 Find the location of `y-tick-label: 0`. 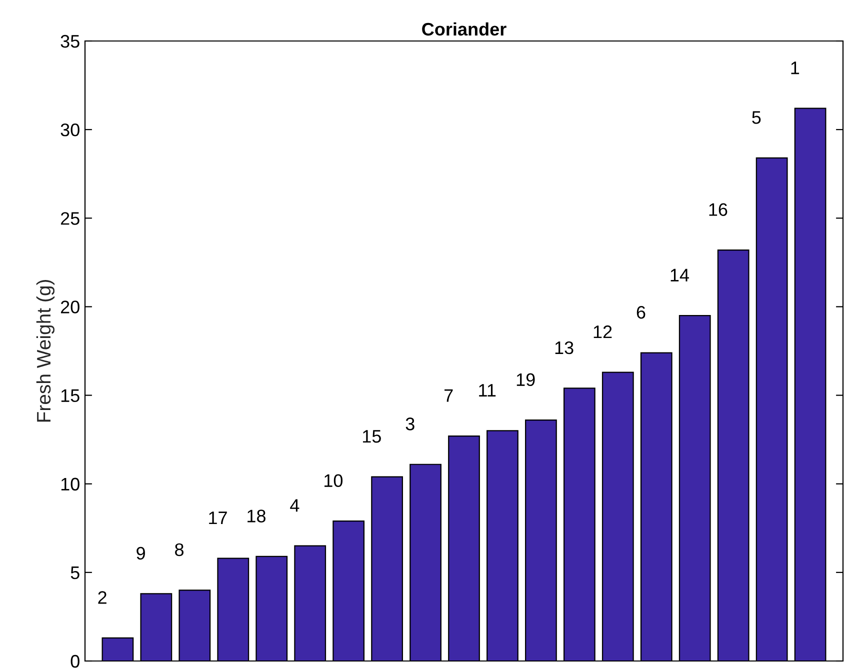

y-tick-label: 0 is located at coordinates (75, 661).